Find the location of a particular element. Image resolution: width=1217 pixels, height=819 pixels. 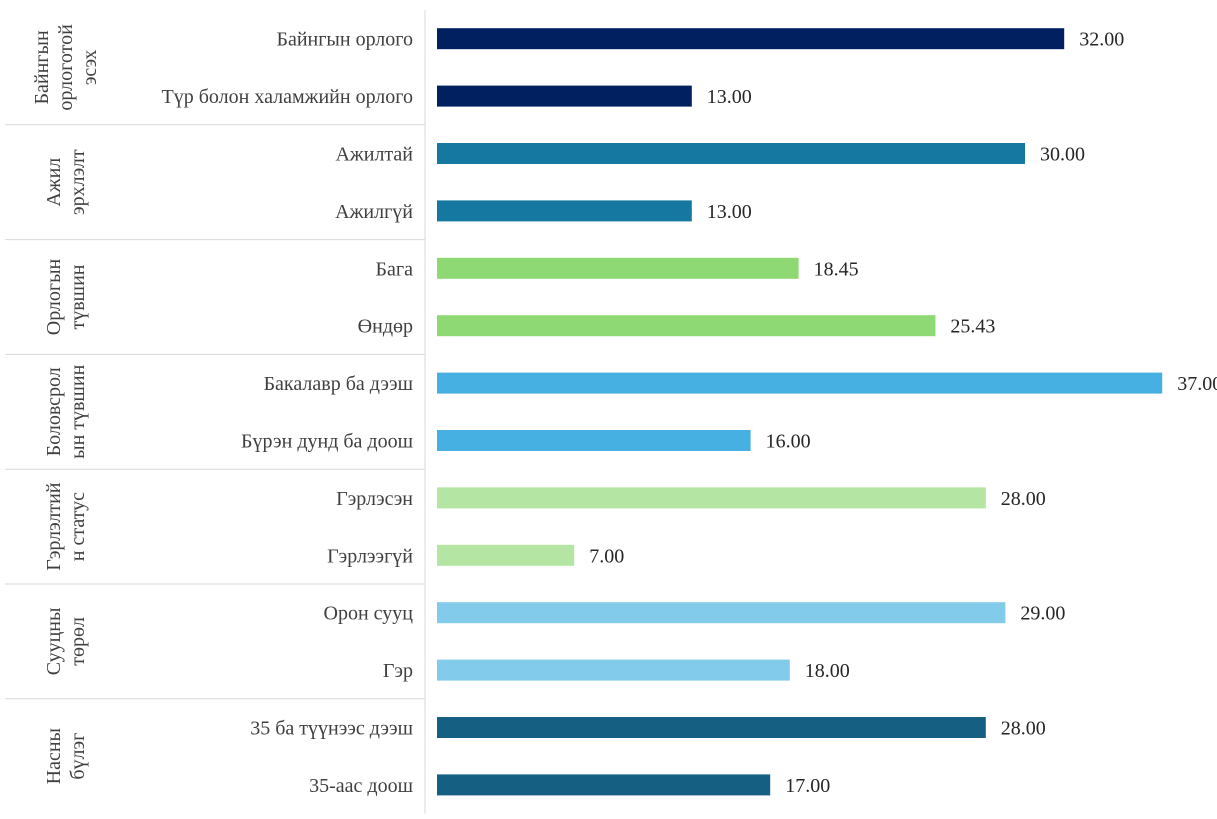

category-label: Гэрлэсэн is located at coordinates (374, 499).